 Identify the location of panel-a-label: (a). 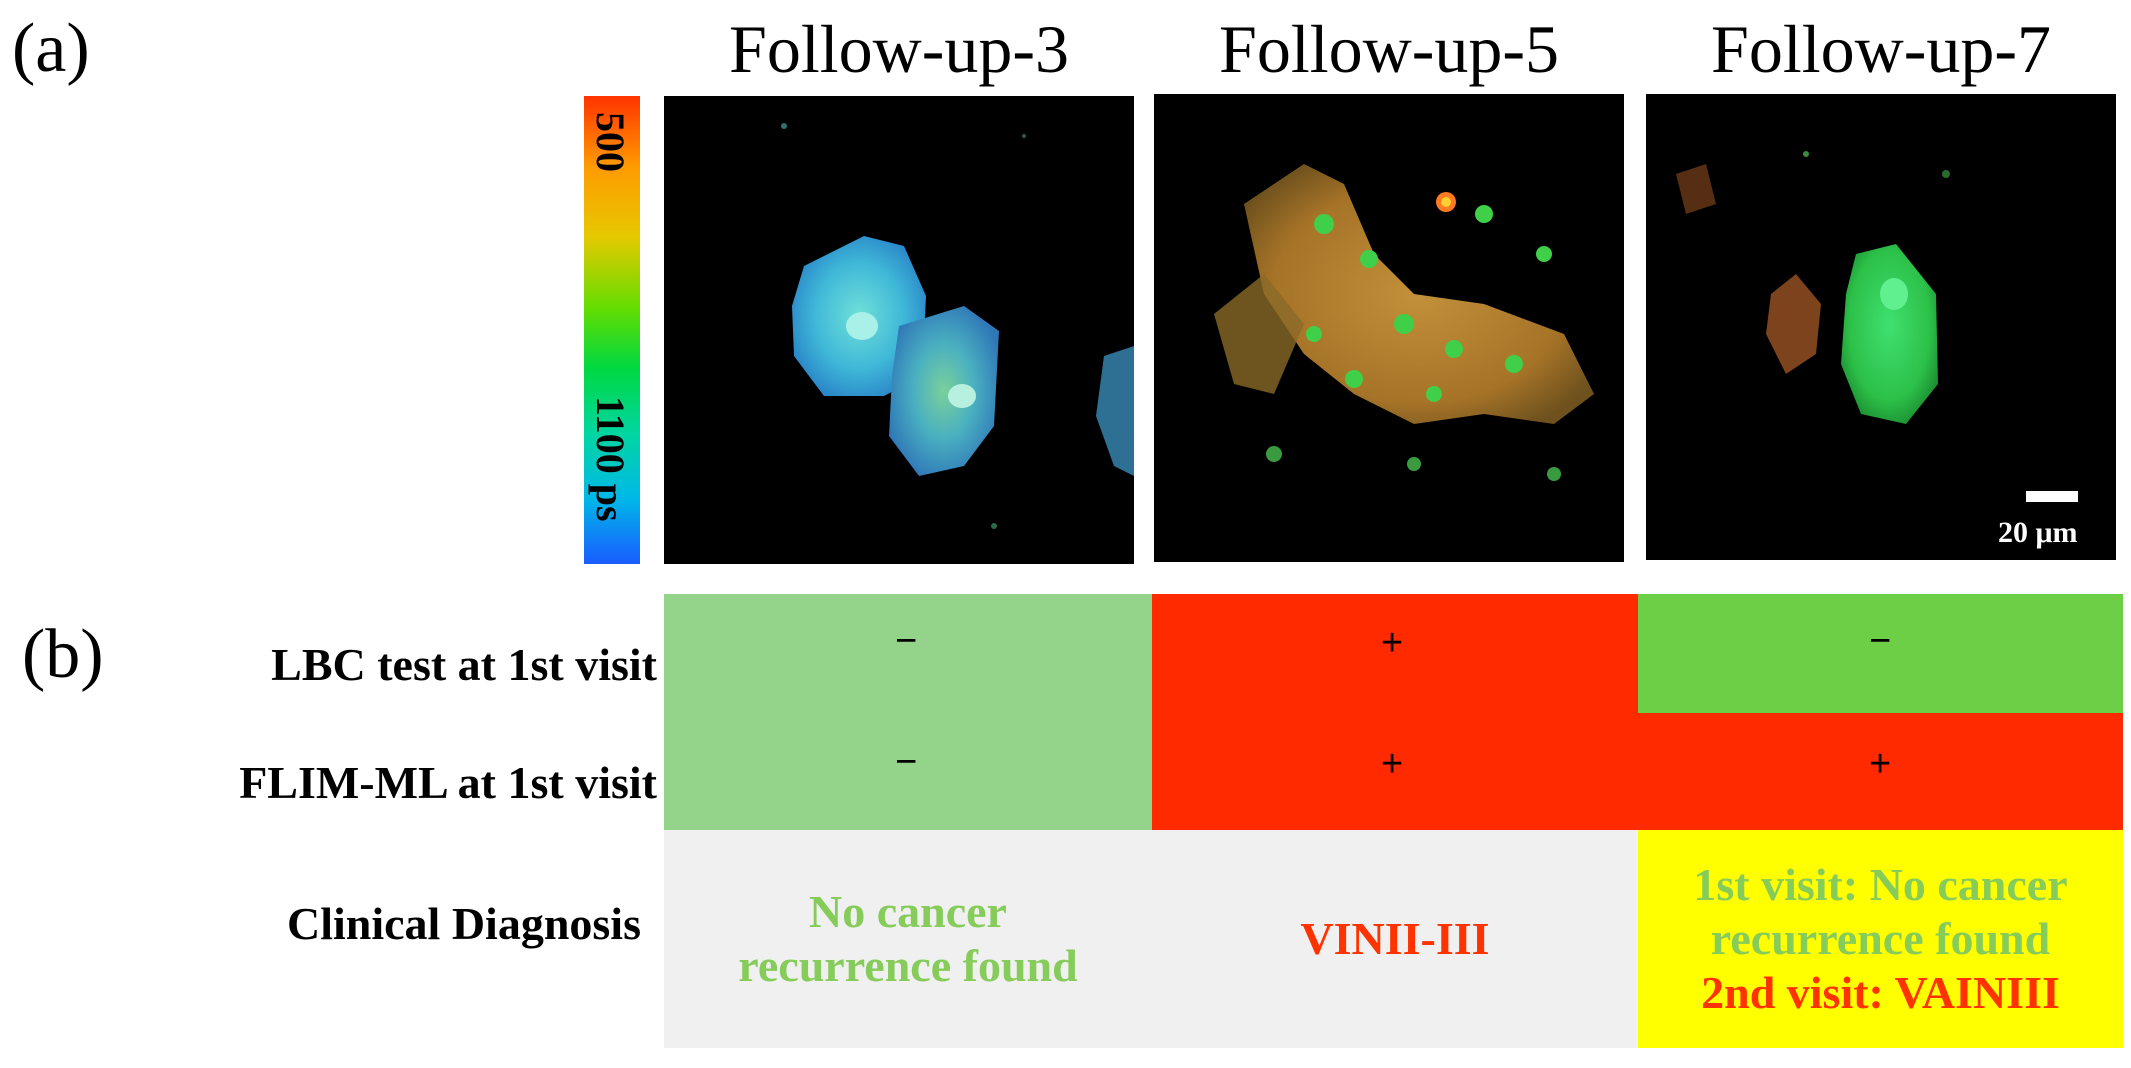
(51, 48).